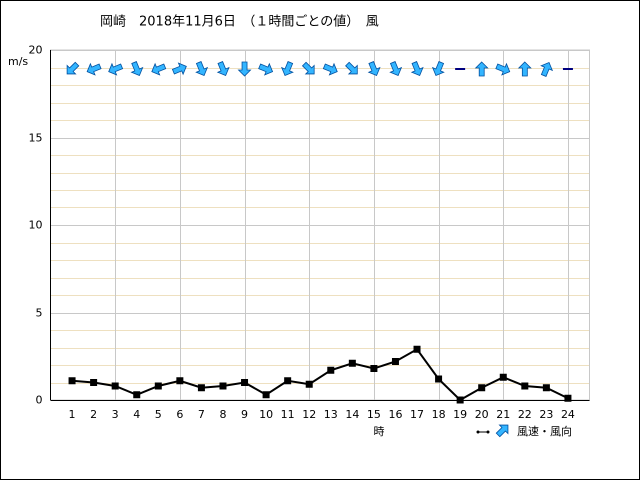 The height and width of the screenshot is (480, 640). Describe the element at coordinates (201, 414) in the screenshot. I see `x-tick-label: 7` at that location.